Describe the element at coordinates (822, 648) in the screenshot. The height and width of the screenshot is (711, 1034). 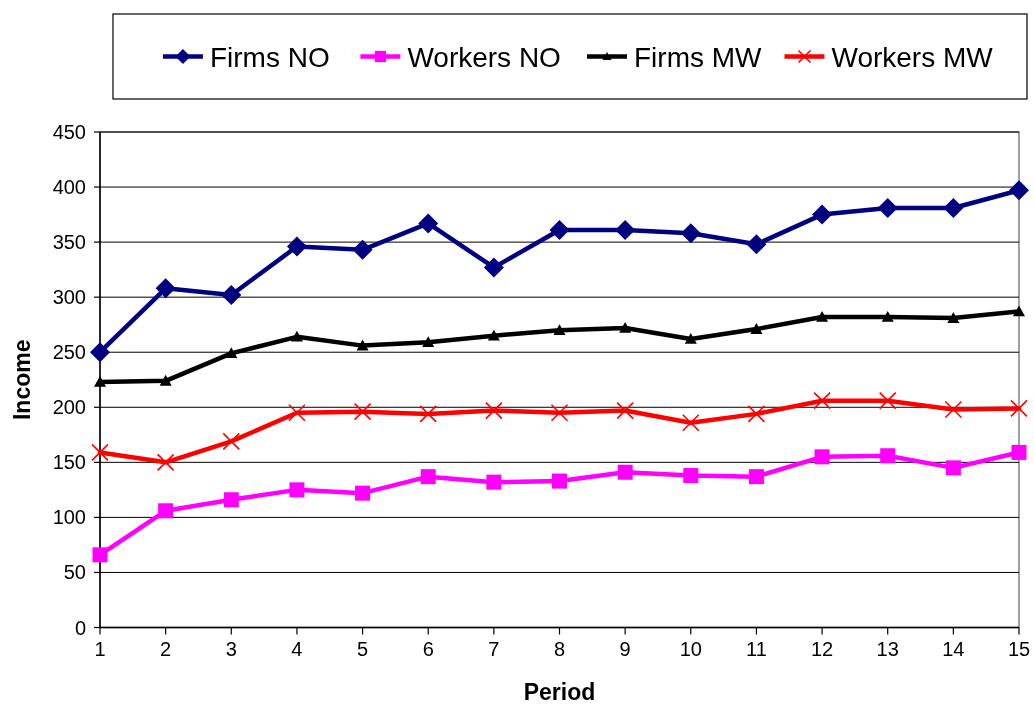
I see `x-tick-label: 12` at that location.